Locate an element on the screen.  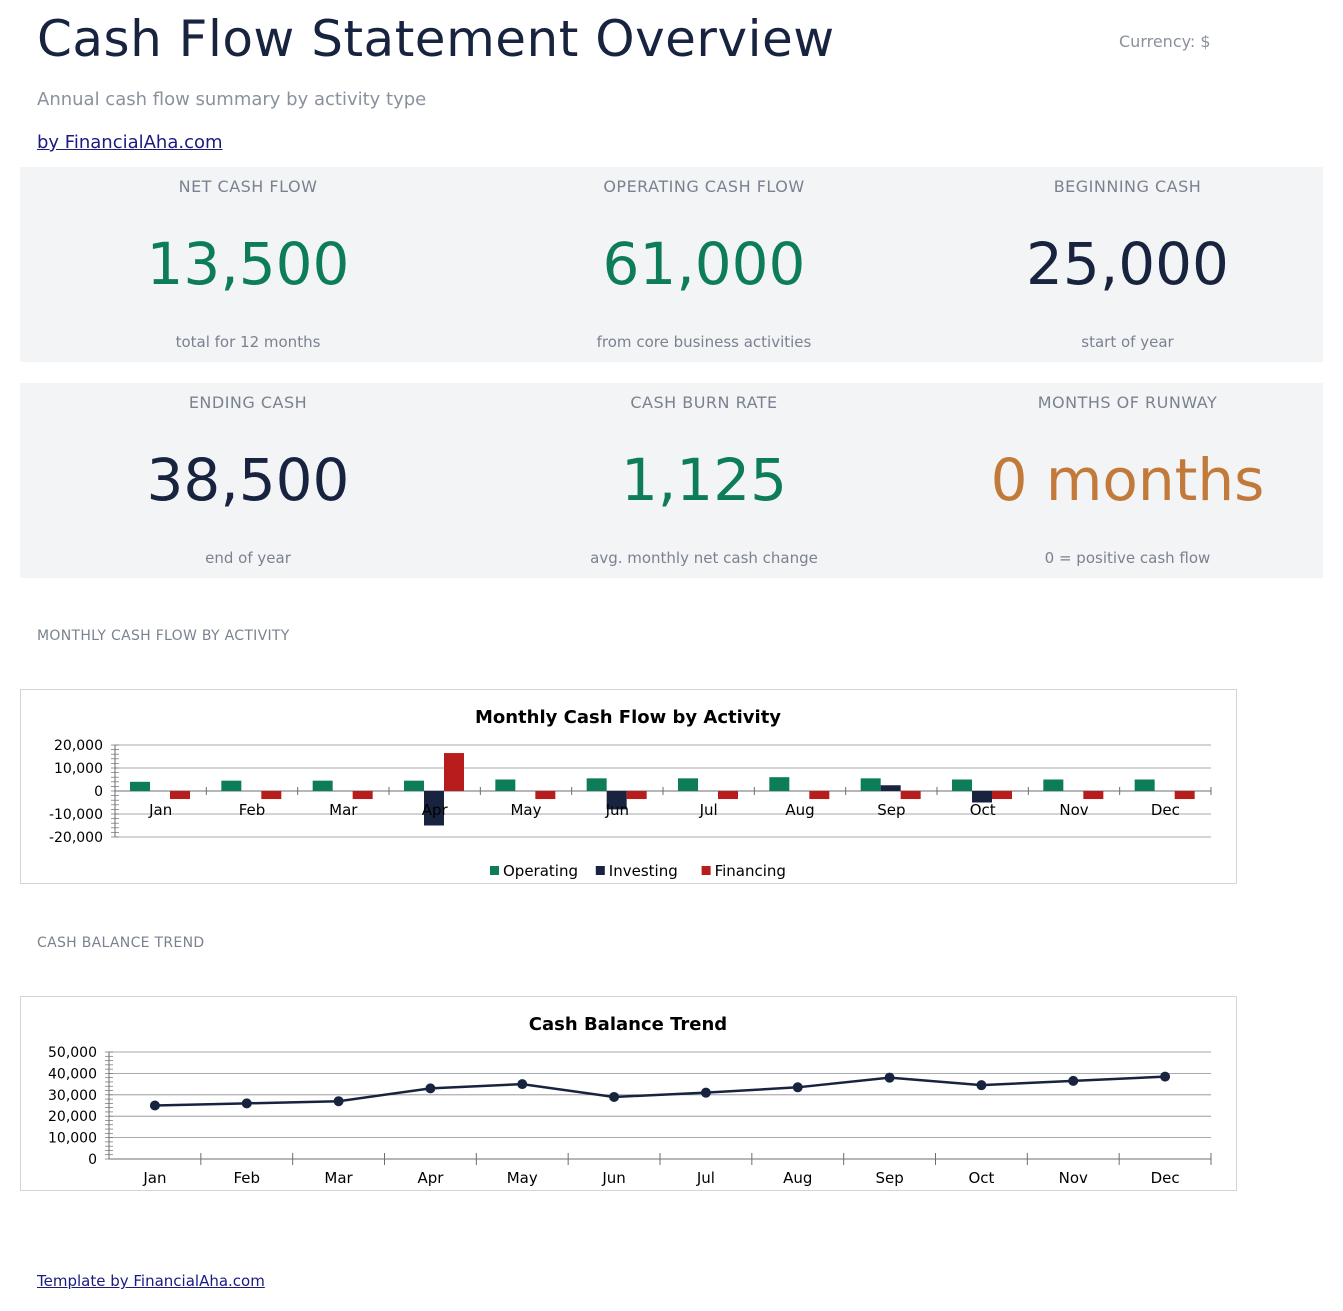
kpi-label: NET CASH FLOW is located at coordinates (248, 186).